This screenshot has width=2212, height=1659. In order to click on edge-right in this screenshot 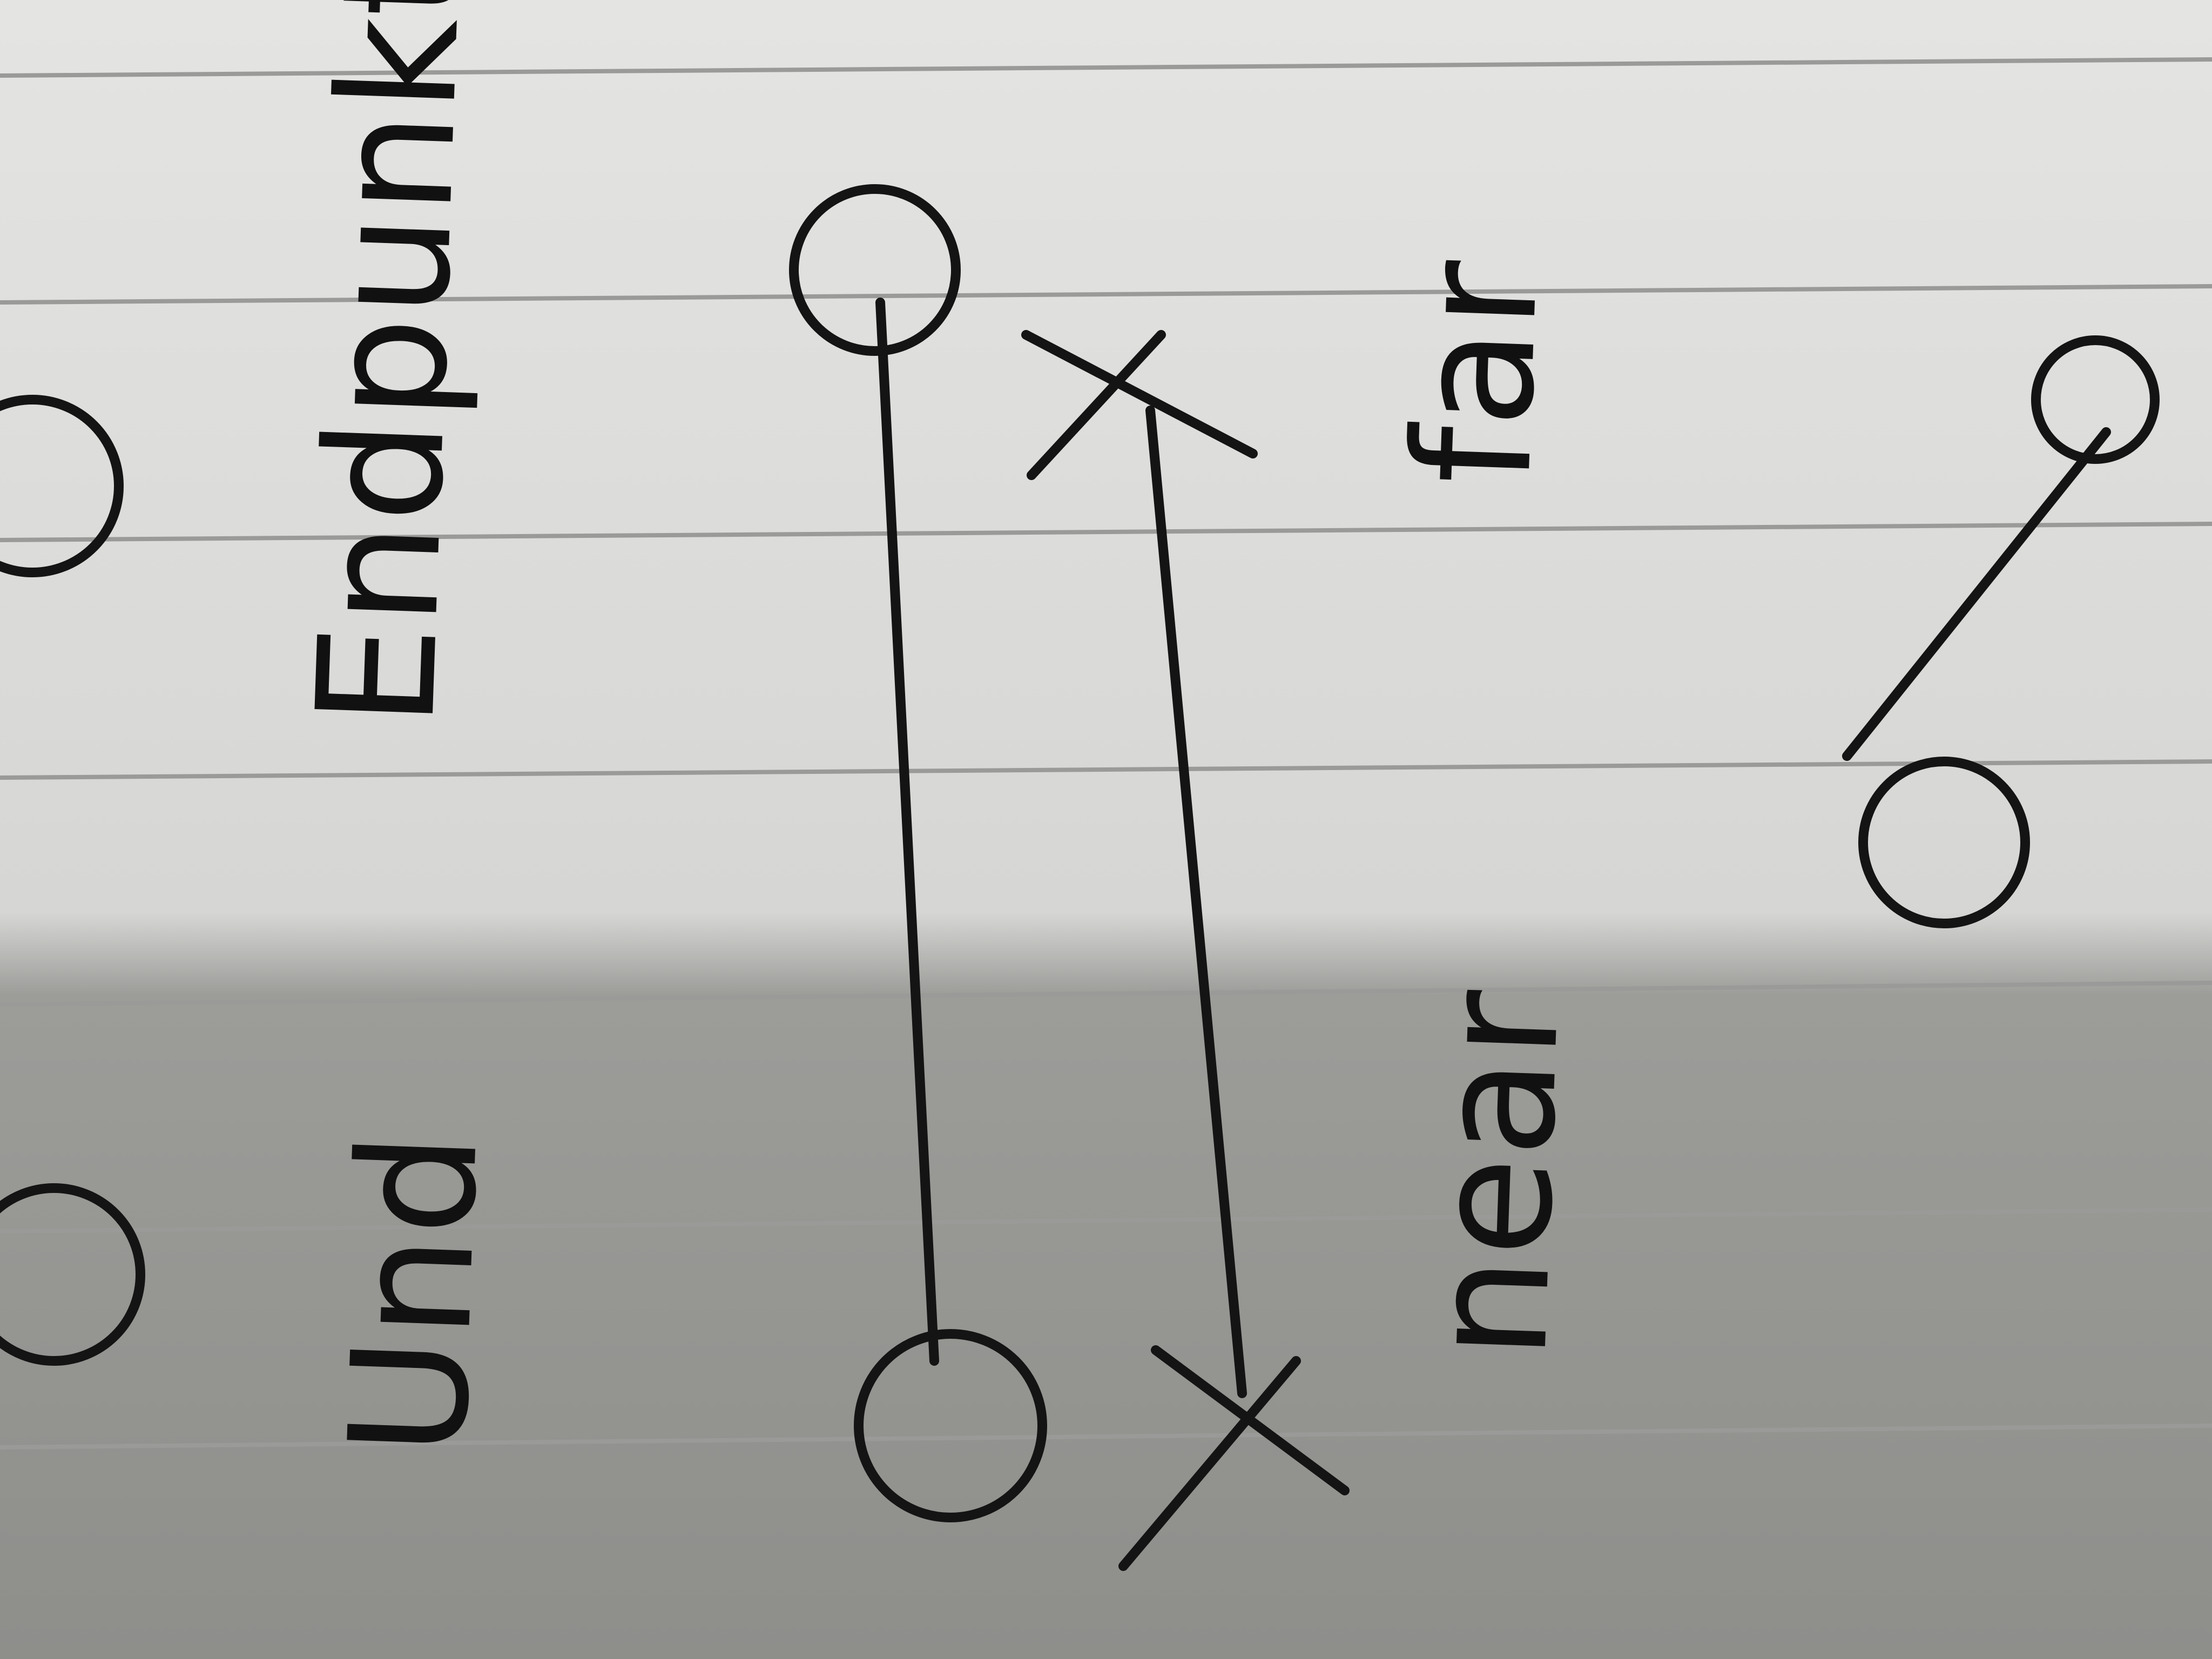, I will do `click(1976, 594)`.